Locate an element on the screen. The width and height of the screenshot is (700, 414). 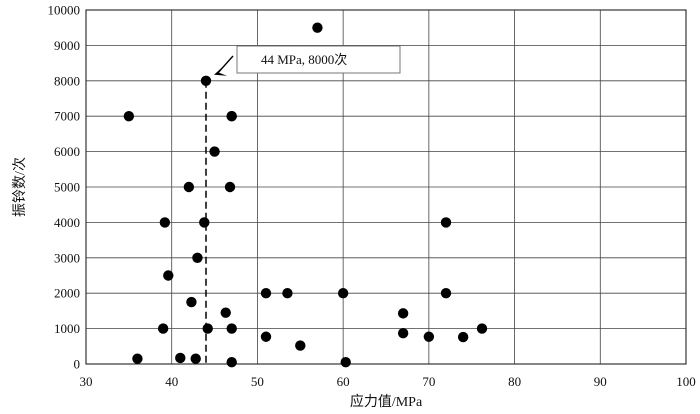
x-tick-label: 90 is located at coordinates (600, 381).